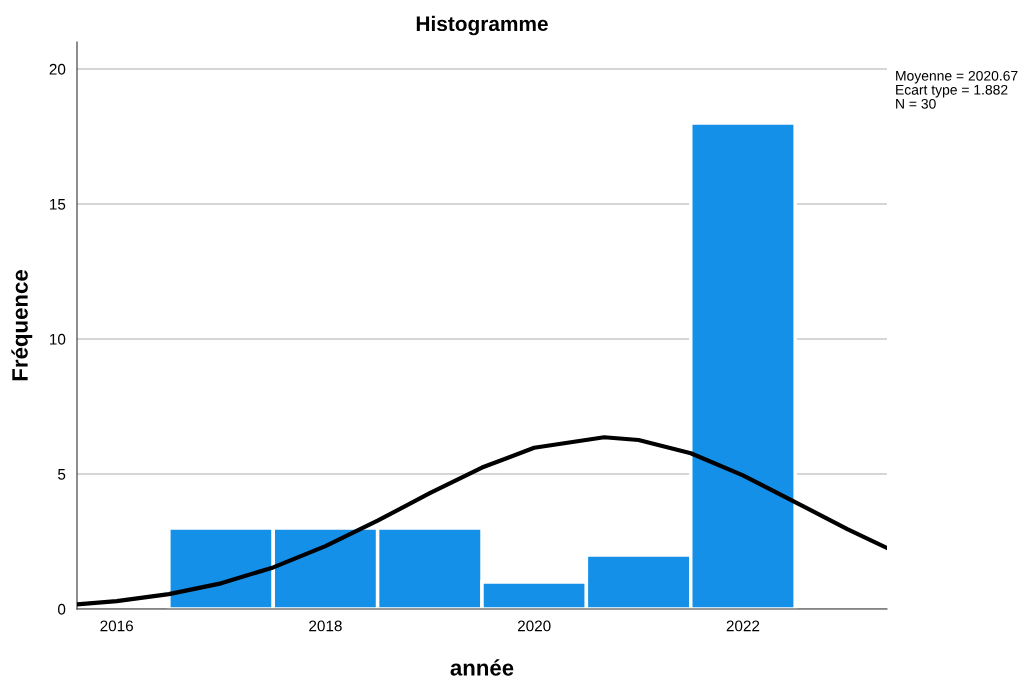  I want to click on y-tick-label: 10, so click(58, 339).